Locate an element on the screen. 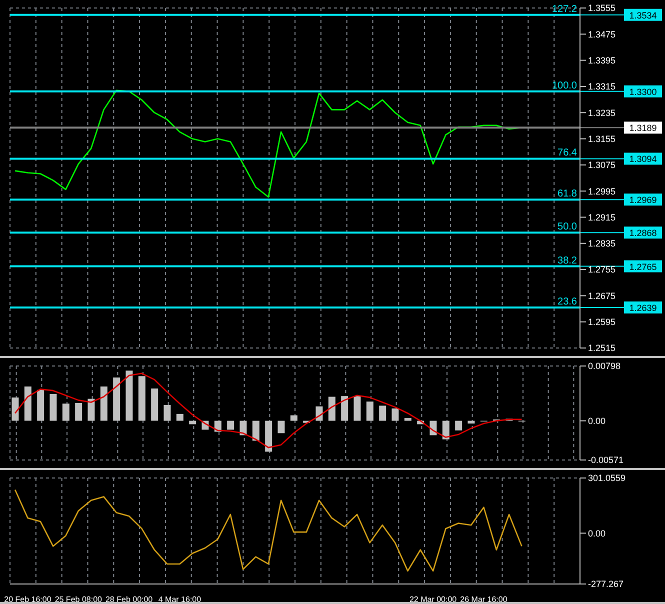  x-tick-label: 20 Feb 16:00 is located at coordinates (28, 599).